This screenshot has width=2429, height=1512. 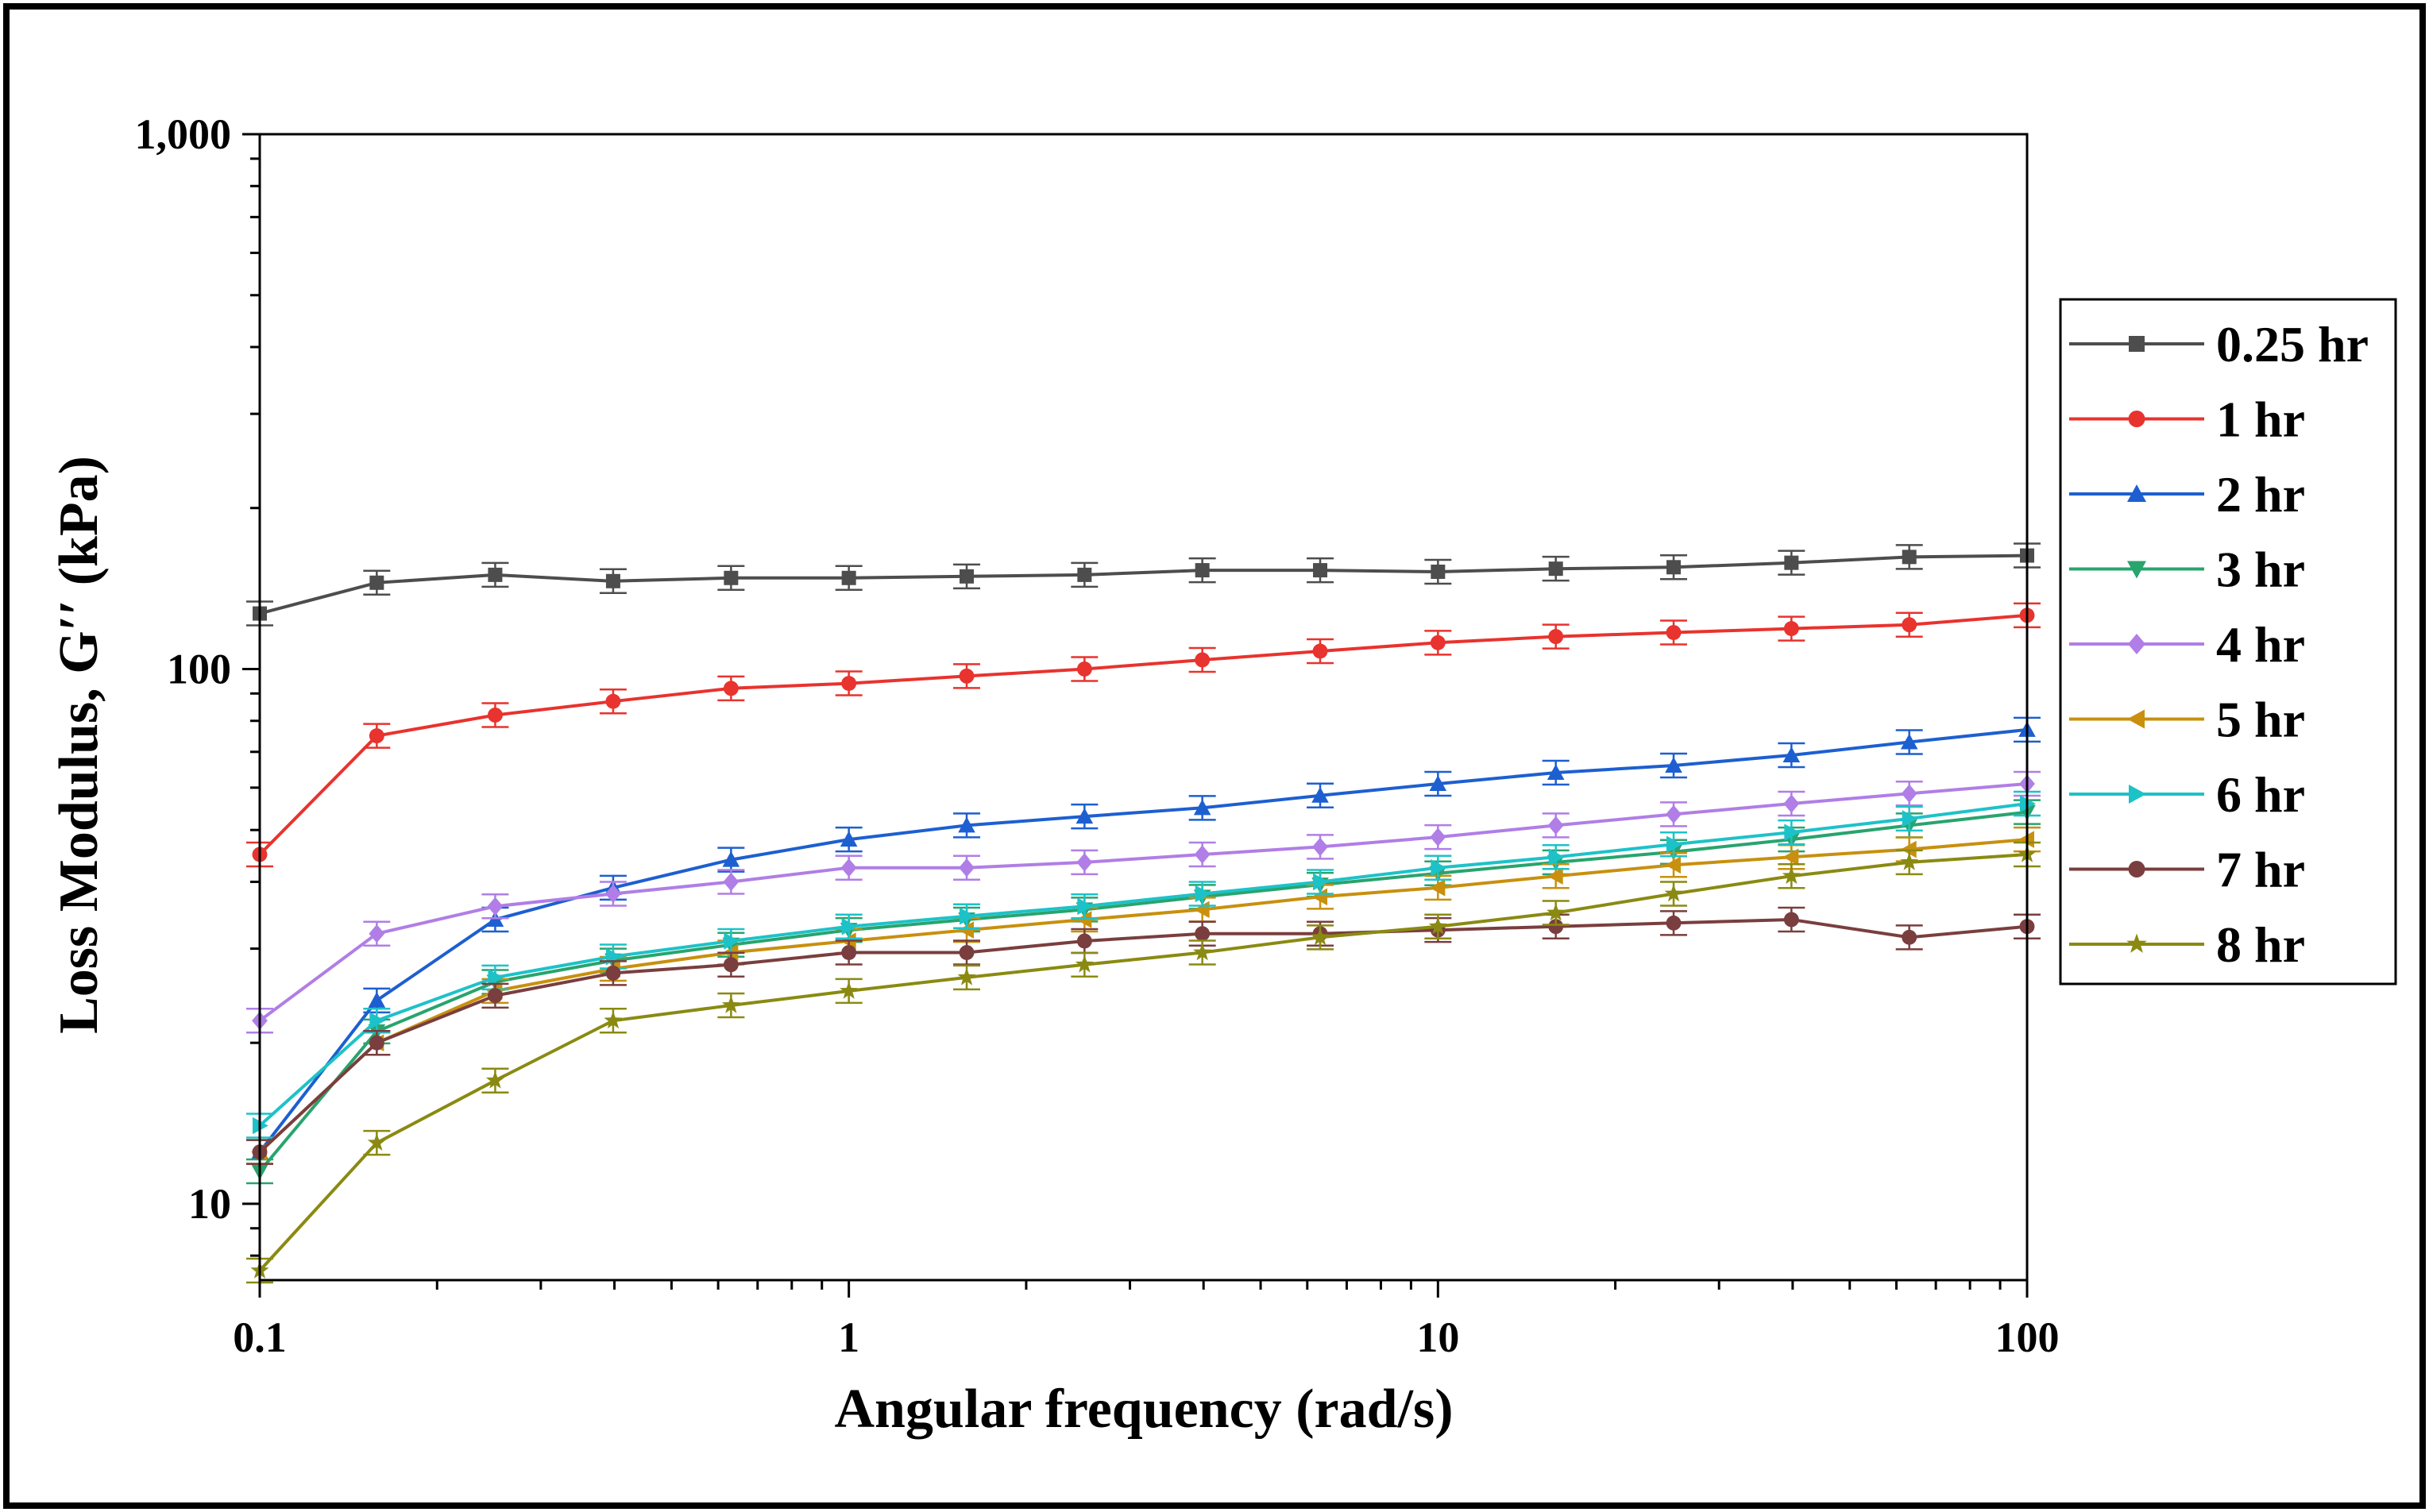 What do you see at coordinates (2260, 644) in the screenshot?
I see `legend-label: 4 hr` at bounding box center [2260, 644].